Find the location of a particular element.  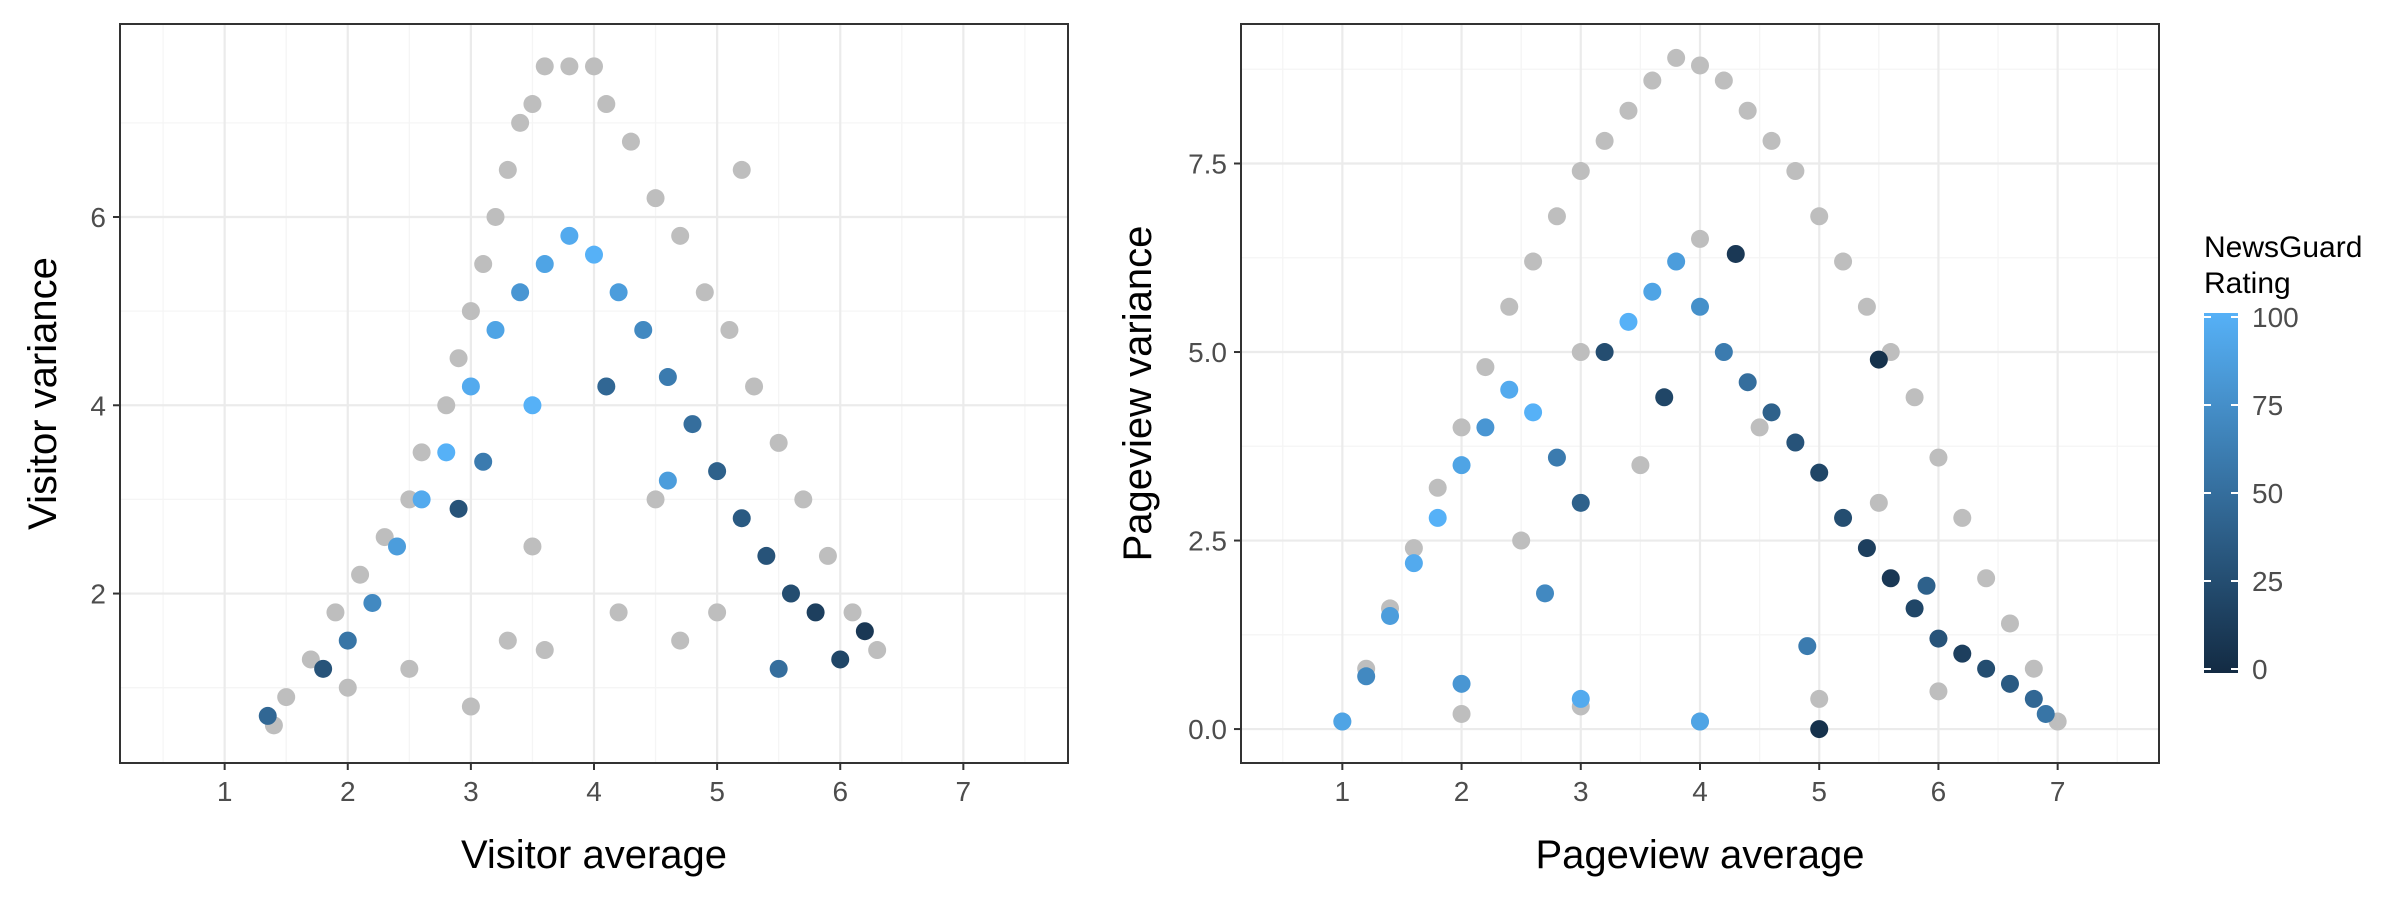

x-tick-label: 4 is located at coordinates (1700, 791).